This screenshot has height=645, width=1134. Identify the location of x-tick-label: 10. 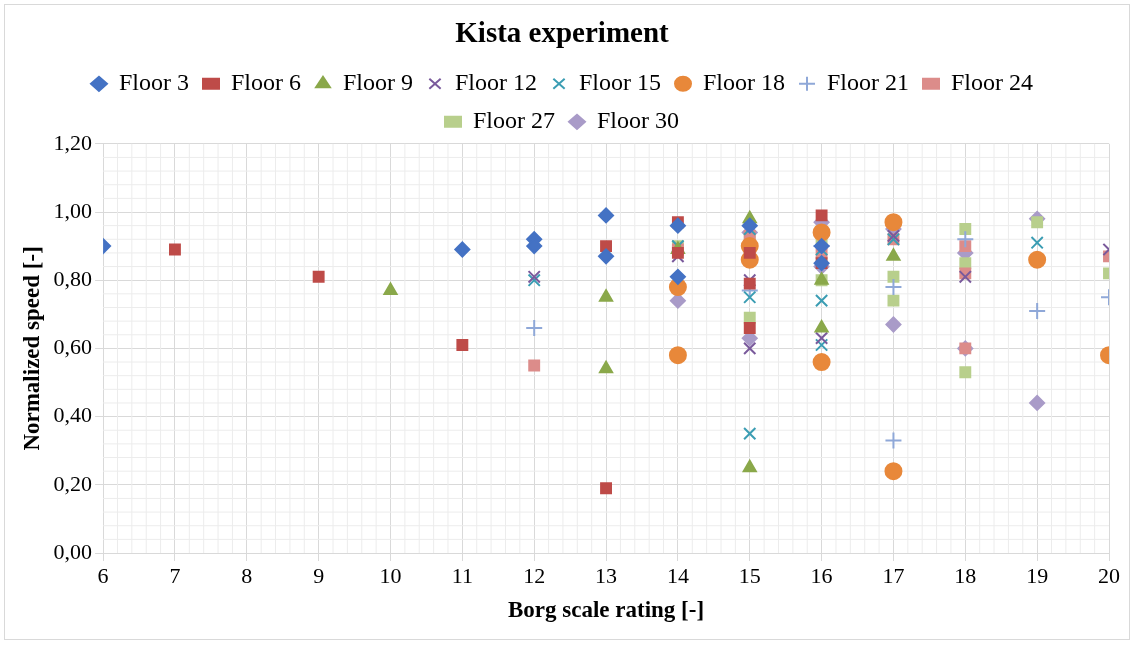
(390, 575).